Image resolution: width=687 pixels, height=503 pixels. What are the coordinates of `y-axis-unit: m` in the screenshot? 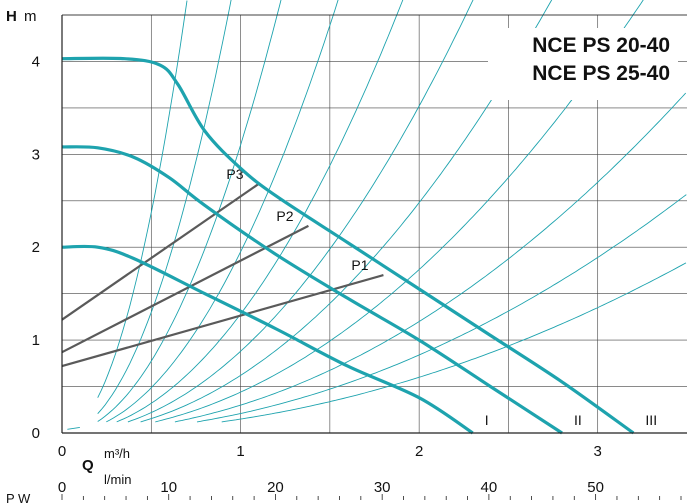 It's located at (30, 16).